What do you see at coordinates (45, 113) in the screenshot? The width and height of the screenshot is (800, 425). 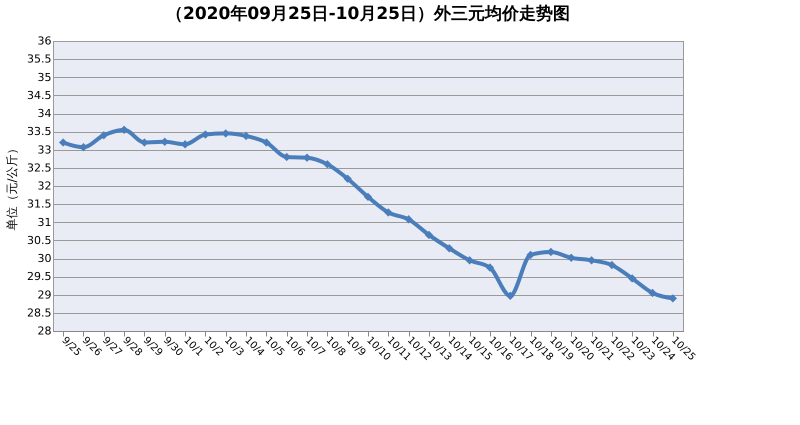 I see `y-tick-label: 34` at bounding box center [45, 113].